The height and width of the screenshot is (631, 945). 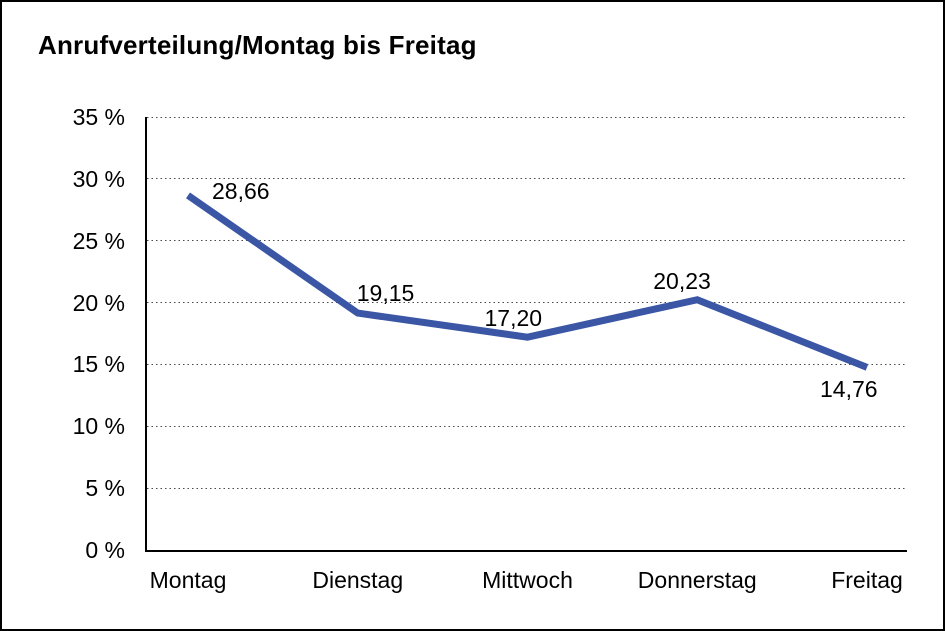 I want to click on value-label-montag: 28,66, so click(x=241, y=191).